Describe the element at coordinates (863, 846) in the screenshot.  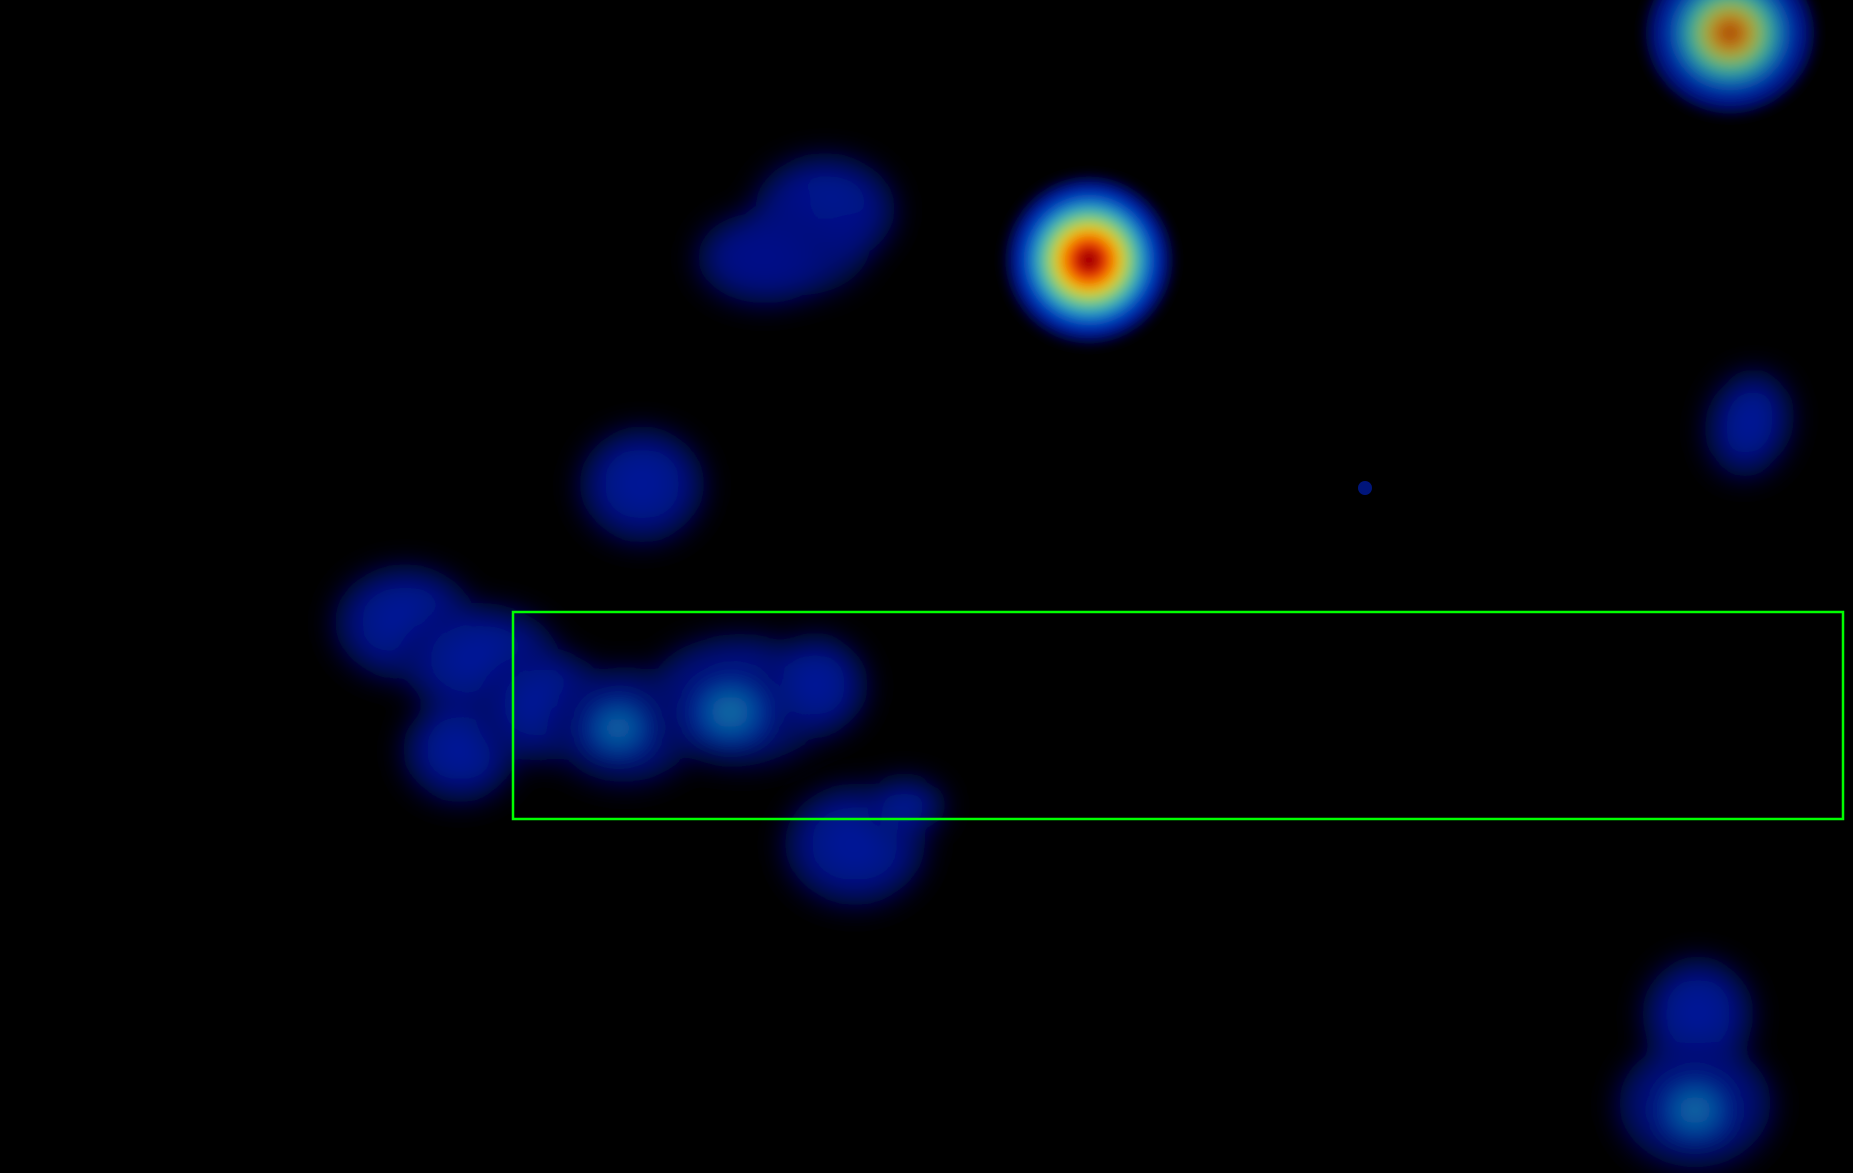
I see `blob-below-box` at that location.